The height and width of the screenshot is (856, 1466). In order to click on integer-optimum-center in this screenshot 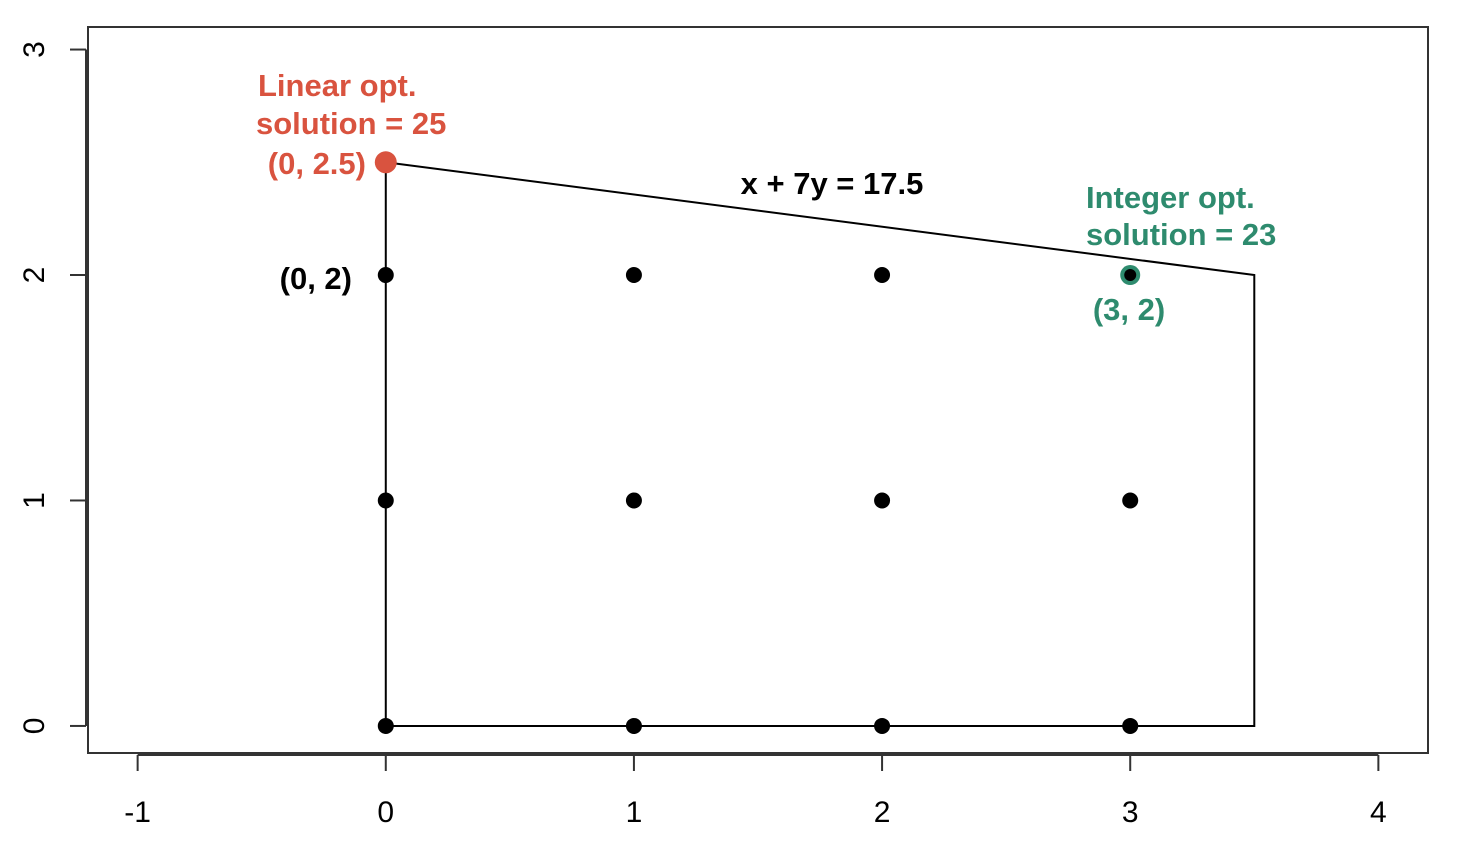, I will do `click(1130, 275)`.